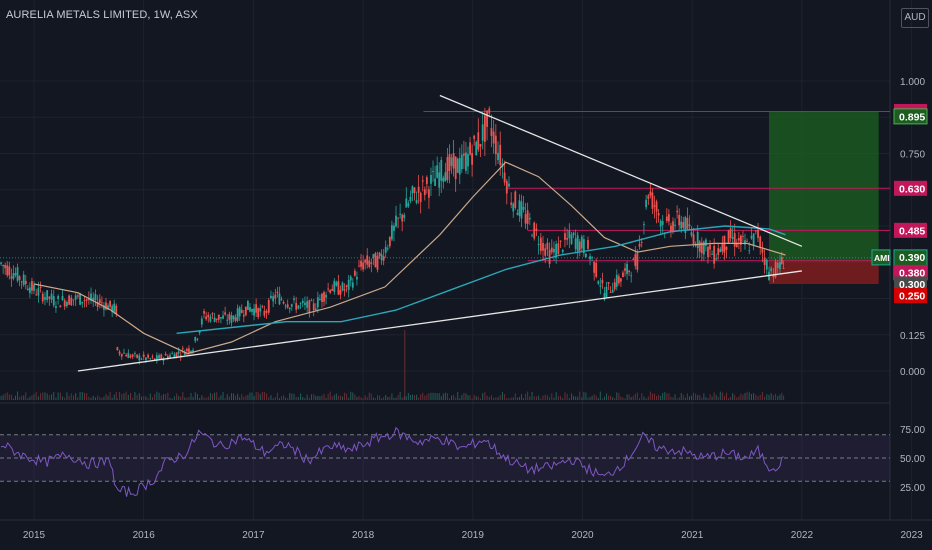  Describe the element at coordinates (912, 258) in the screenshot. I see `tag-value: 0.390` at that location.